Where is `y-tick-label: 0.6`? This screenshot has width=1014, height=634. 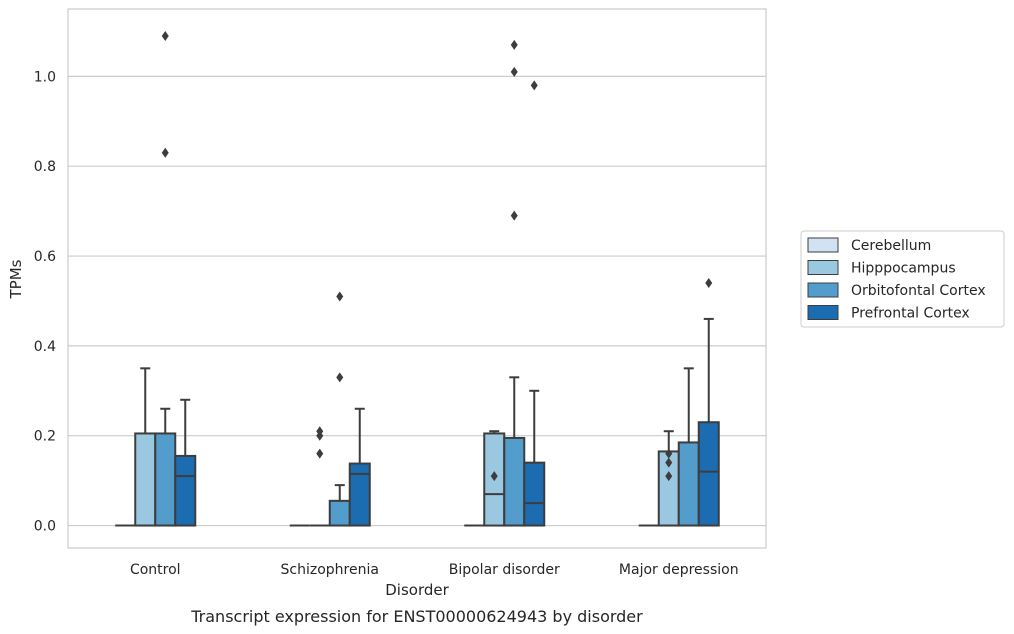
y-tick-label: 0.6 is located at coordinates (45, 257).